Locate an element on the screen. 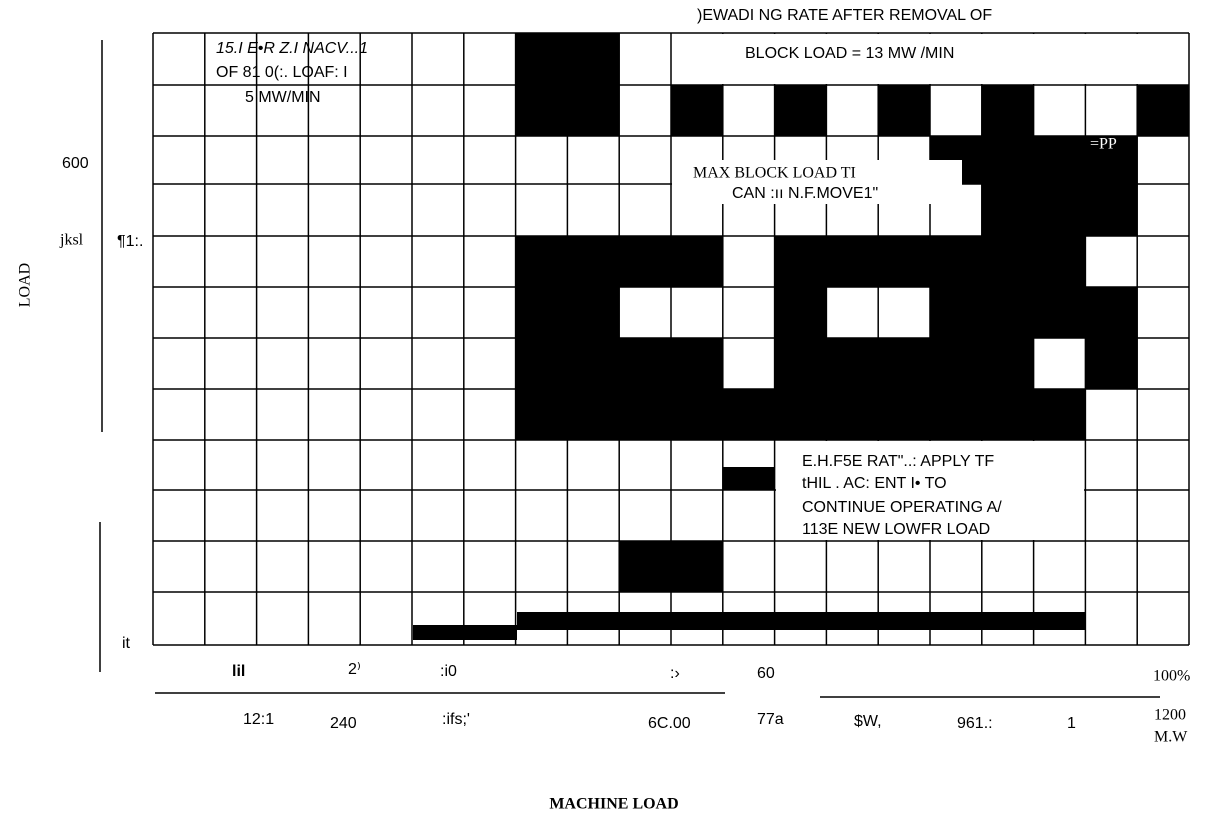 This screenshot has width=1228, height=825. y-label: 600 is located at coordinates (75, 163).